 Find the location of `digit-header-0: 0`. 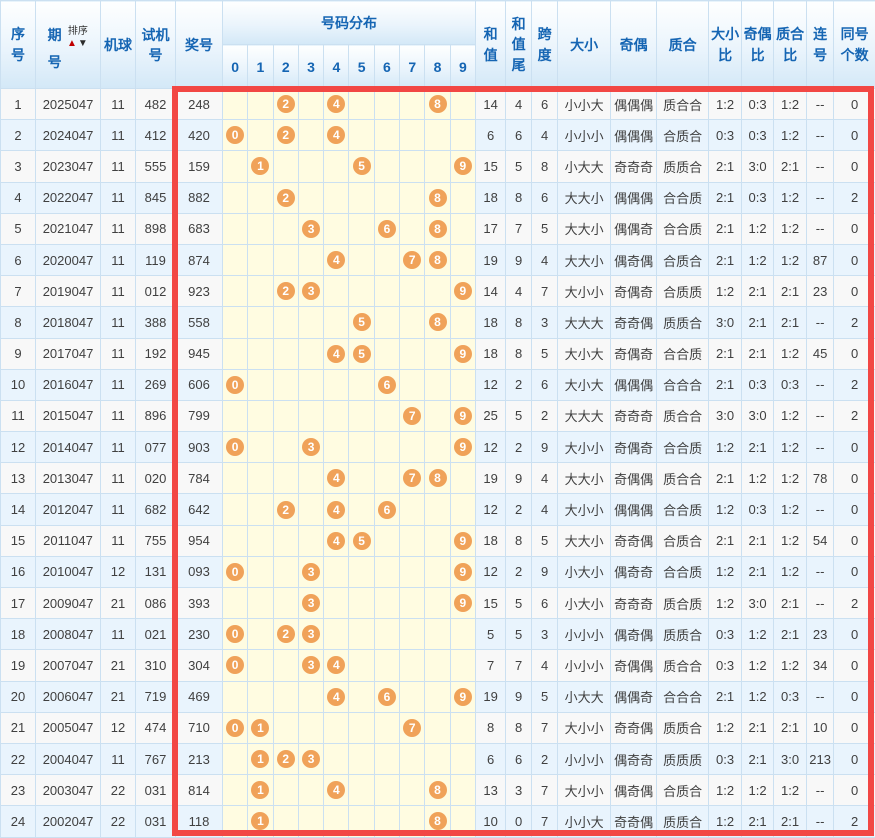

digit-header-0: 0 is located at coordinates (235, 66).